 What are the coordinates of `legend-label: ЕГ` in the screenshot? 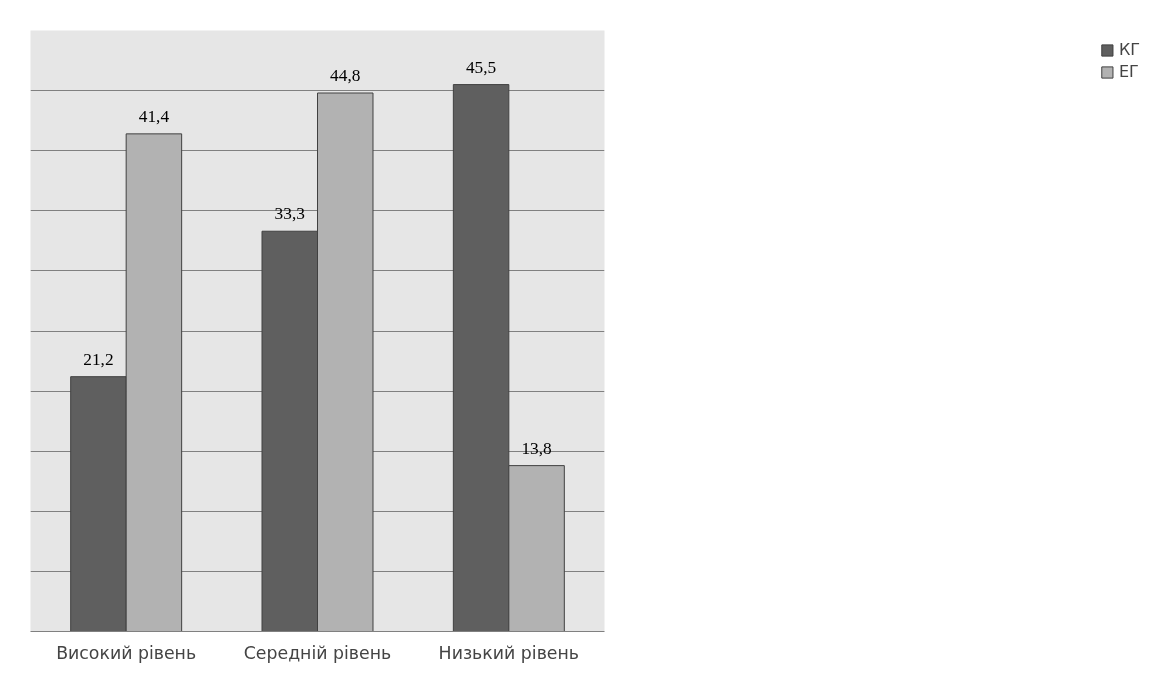 It's located at (1128, 71).